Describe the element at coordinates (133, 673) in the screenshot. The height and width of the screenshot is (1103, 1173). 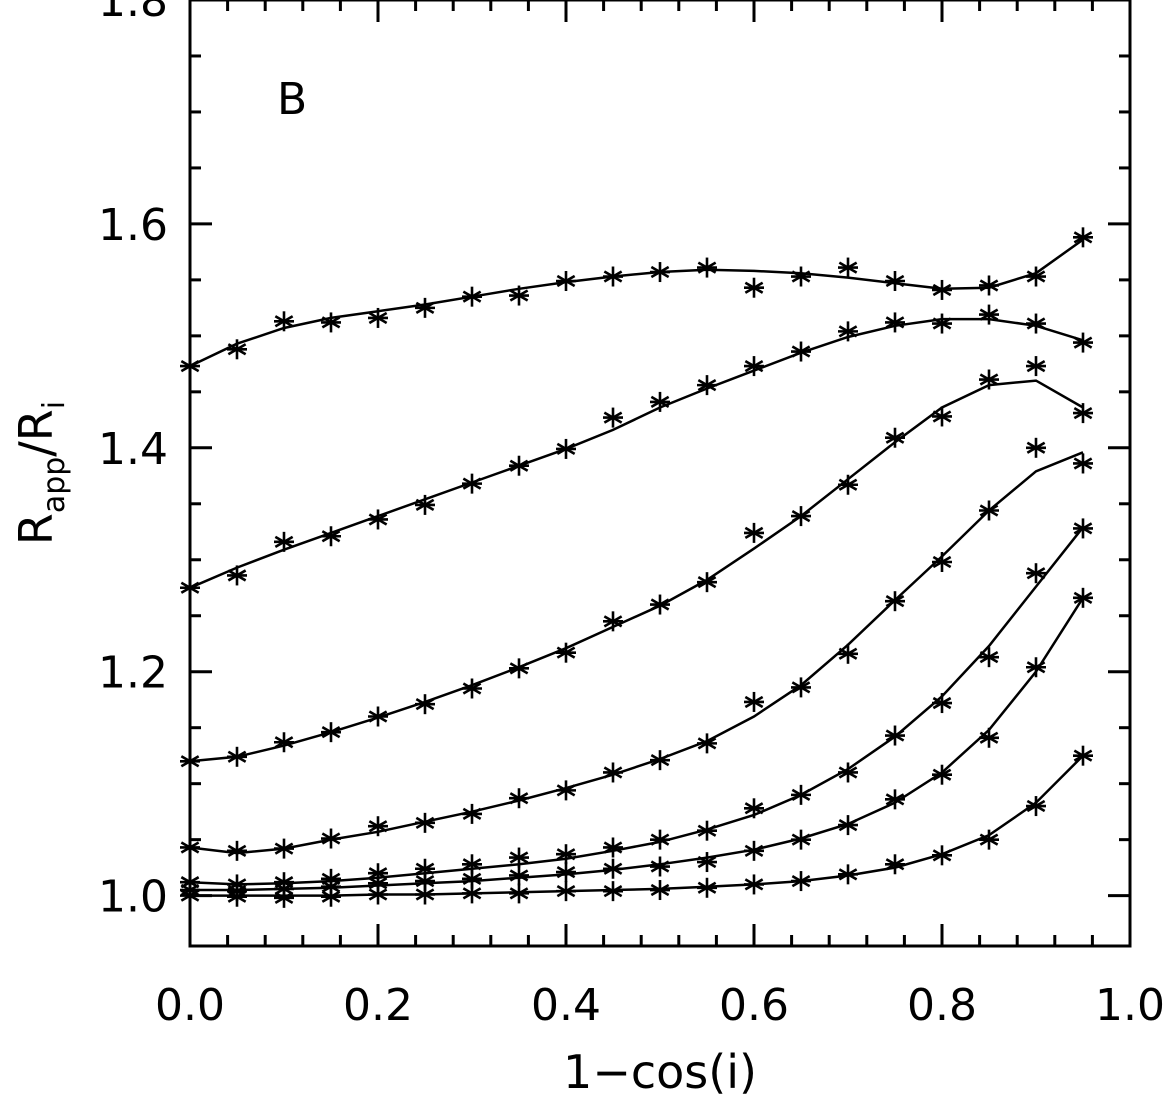
I see `y-tick-label: 1.2` at that location.